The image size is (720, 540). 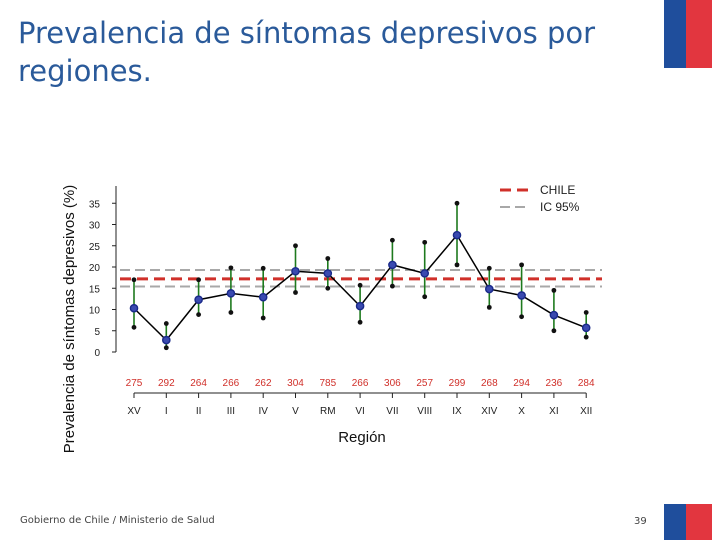 I want to click on x-tick-label: VIII, so click(x=424, y=411).